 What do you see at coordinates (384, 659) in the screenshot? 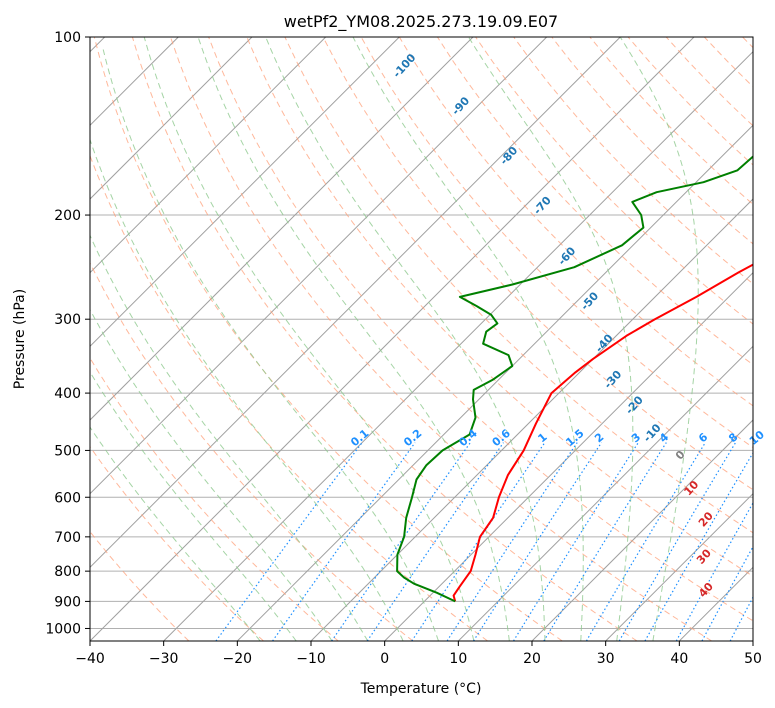
I see `x-tick-label: 0` at bounding box center [384, 659].